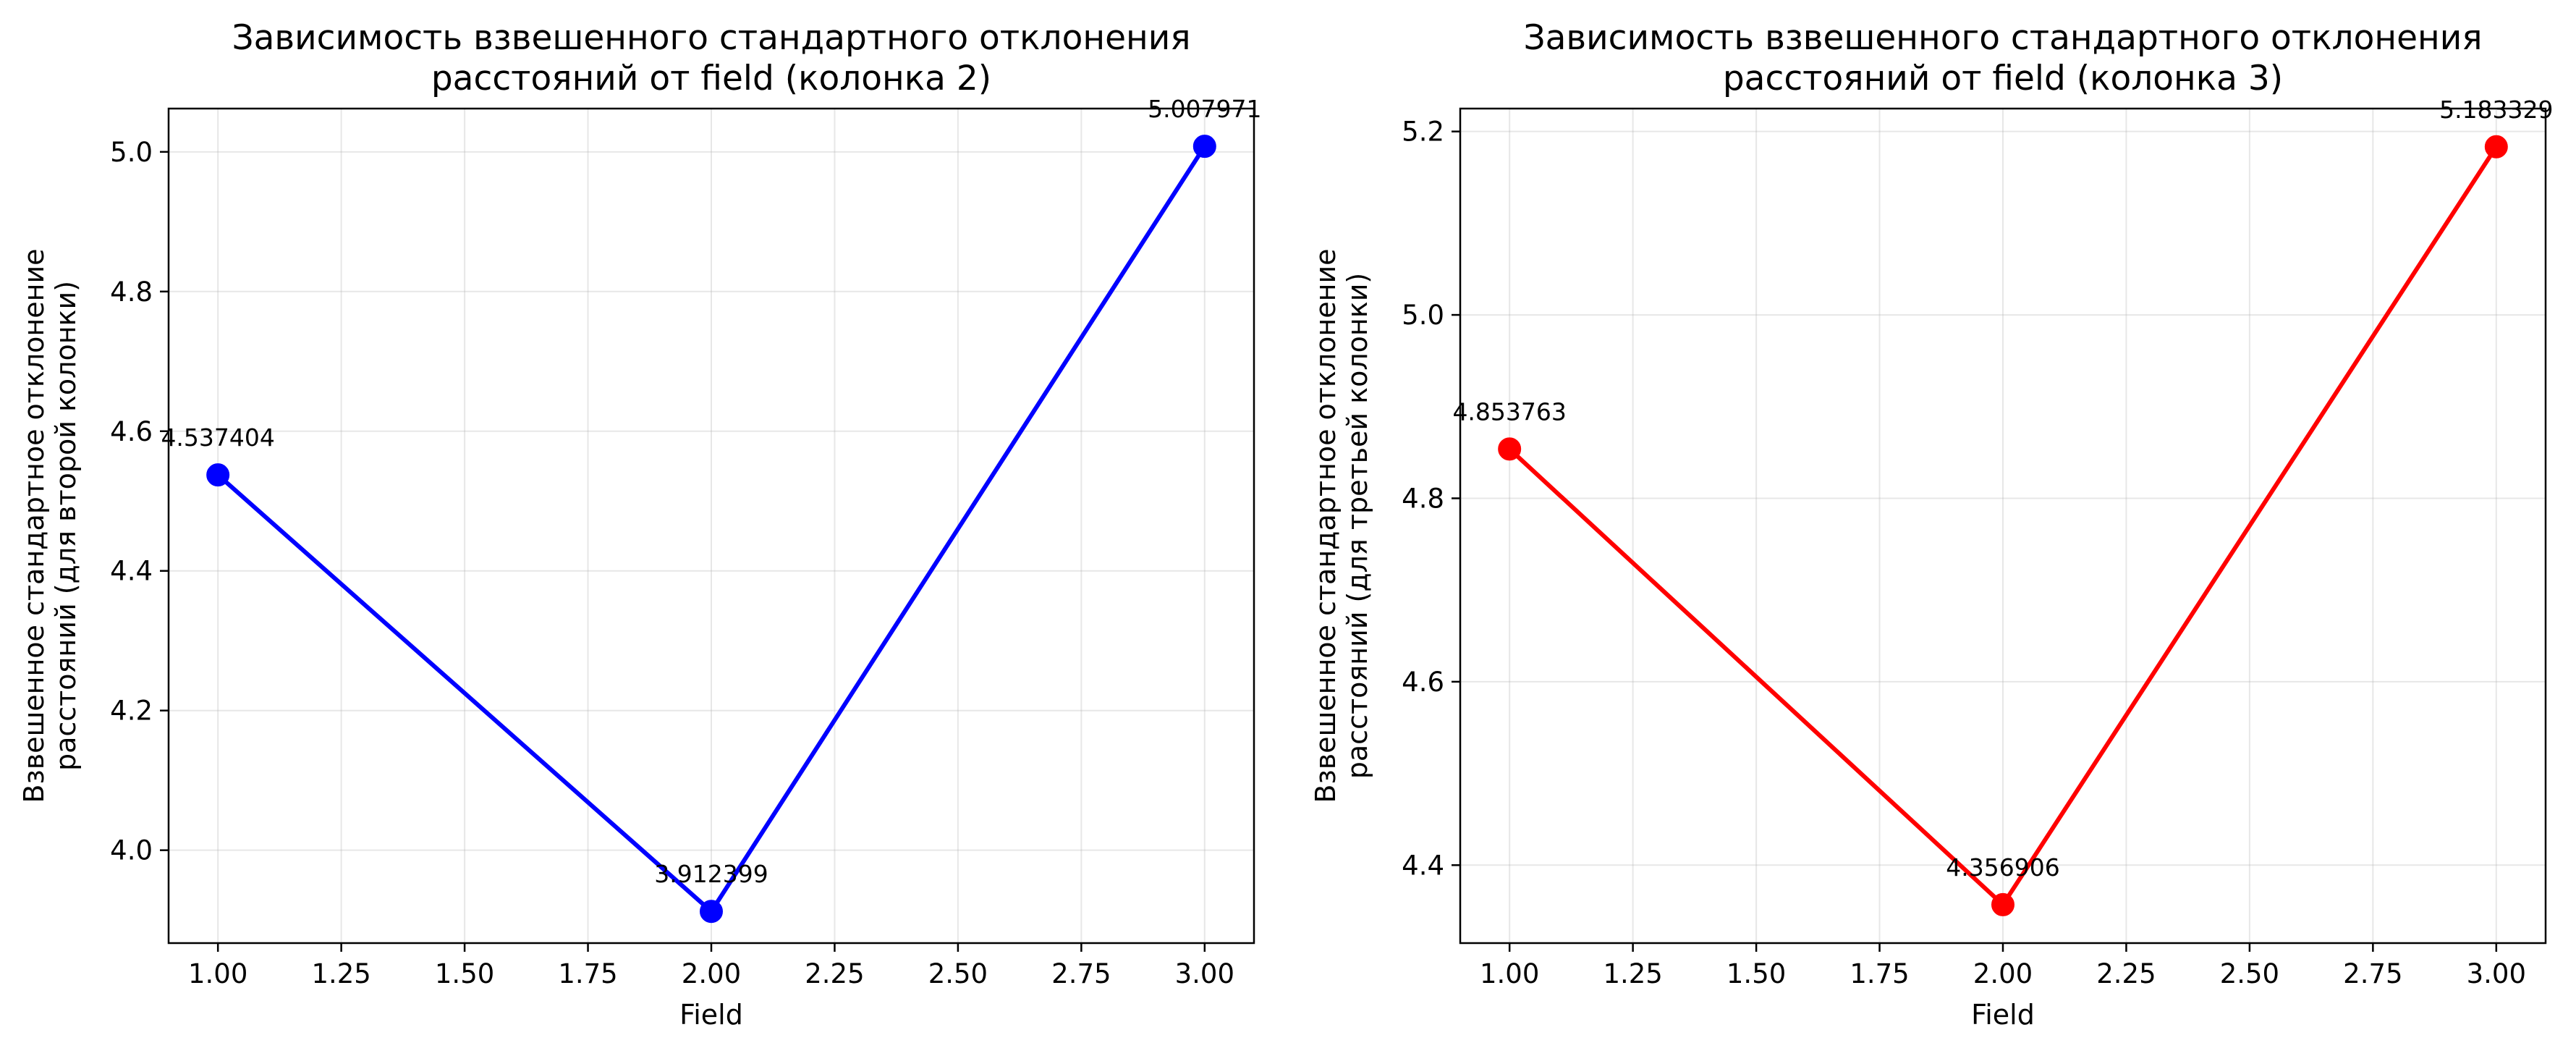  Describe the element at coordinates (1880, 973) in the screenshot. I see `right-x-tick-label-3: 1.75` at that location.